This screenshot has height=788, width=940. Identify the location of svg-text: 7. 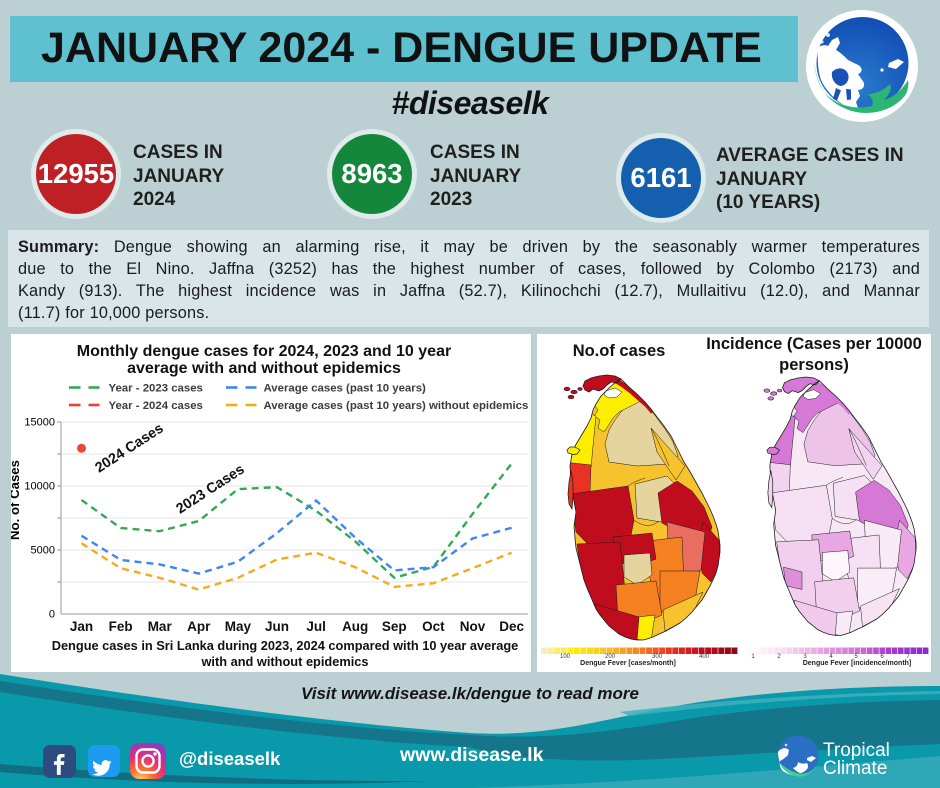
(908, 657).